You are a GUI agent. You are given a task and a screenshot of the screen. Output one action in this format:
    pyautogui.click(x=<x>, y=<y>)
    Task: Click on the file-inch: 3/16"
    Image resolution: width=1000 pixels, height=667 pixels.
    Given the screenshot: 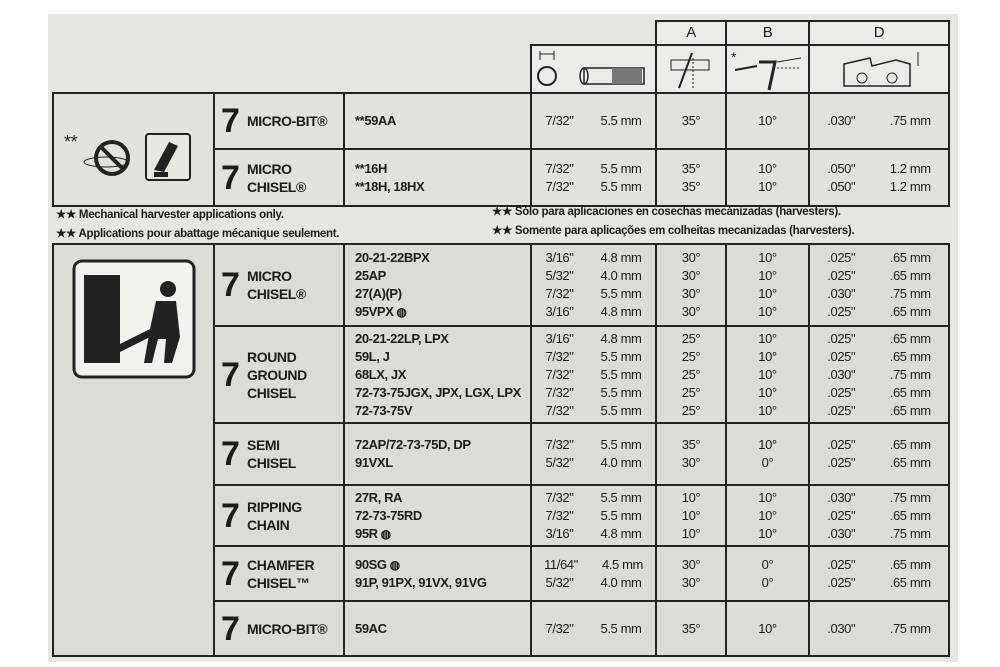 What is the action you would take?
    pyautogui.click(x=559, y=257)
    